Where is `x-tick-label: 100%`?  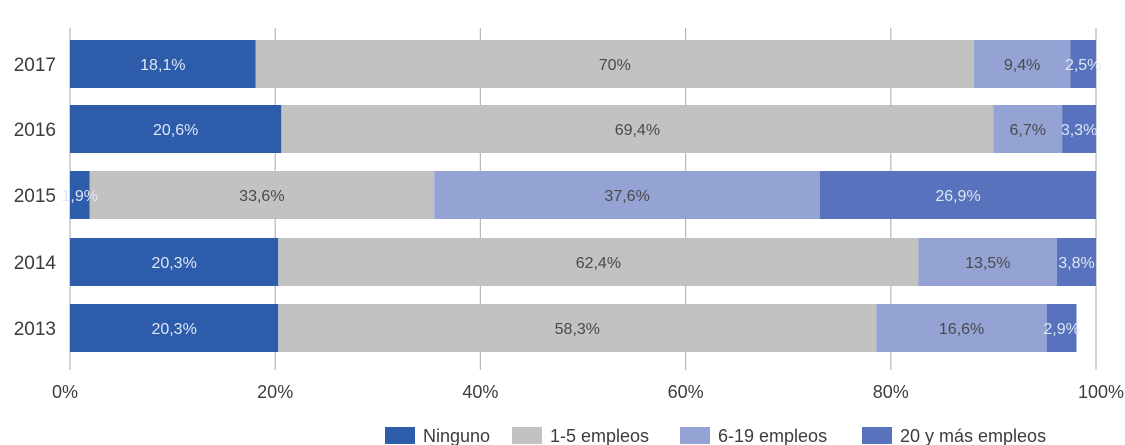
x-tick-label: 100% is located at coordinates (1101, 392).